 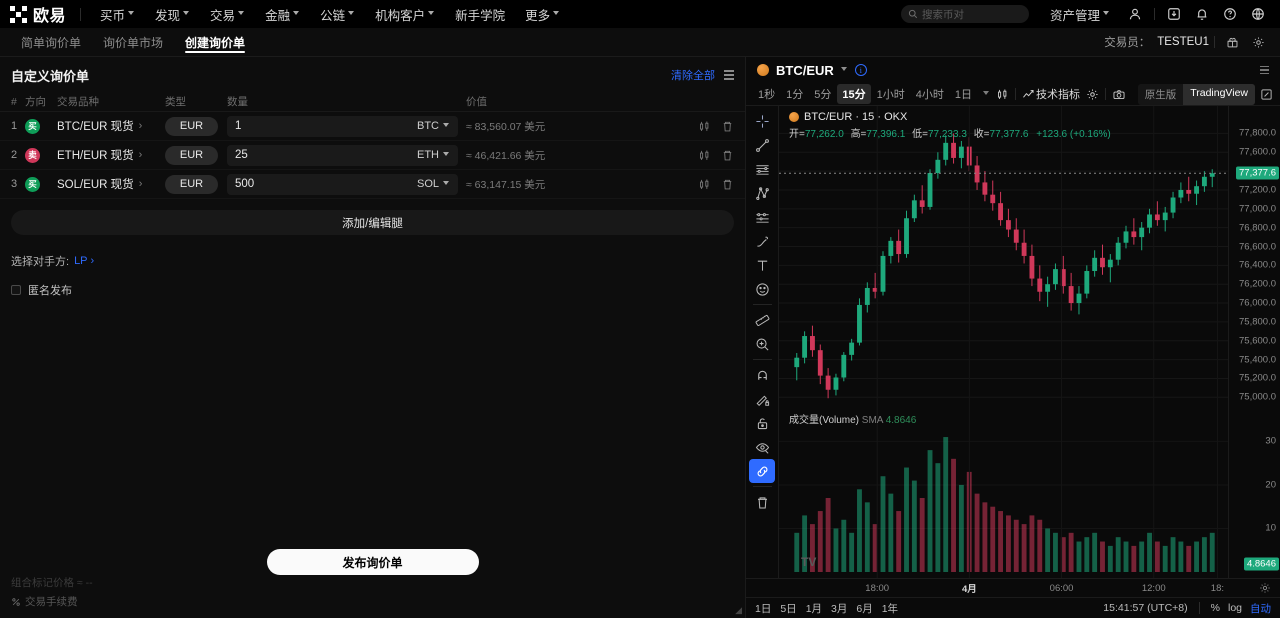 What do you see at coordinates (1092, 94) in the screenshot?
I see `chart-settings-icon` at bounding box center [1092, 94].